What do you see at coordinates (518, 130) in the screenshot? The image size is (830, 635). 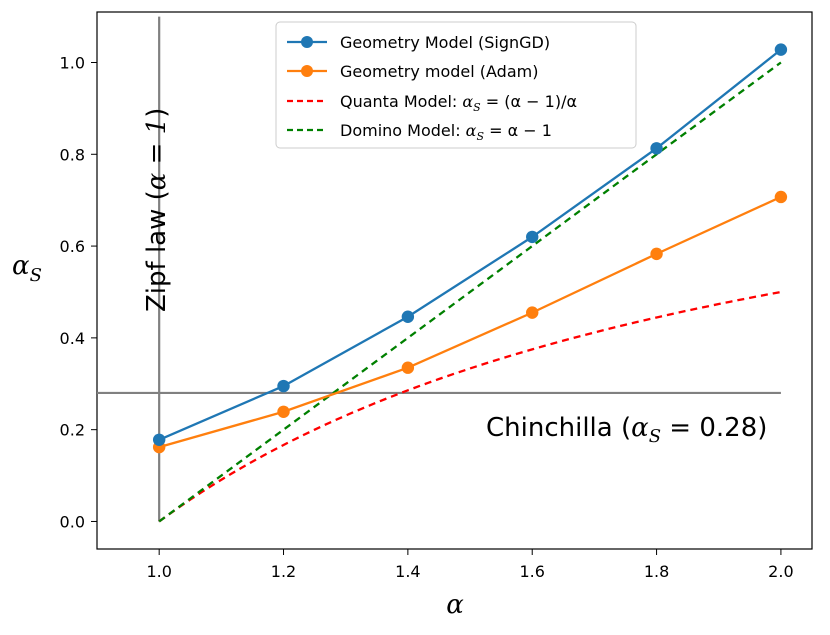 I see `legend-domino-rhs: = α − 1` at bounding box center [518, 130].